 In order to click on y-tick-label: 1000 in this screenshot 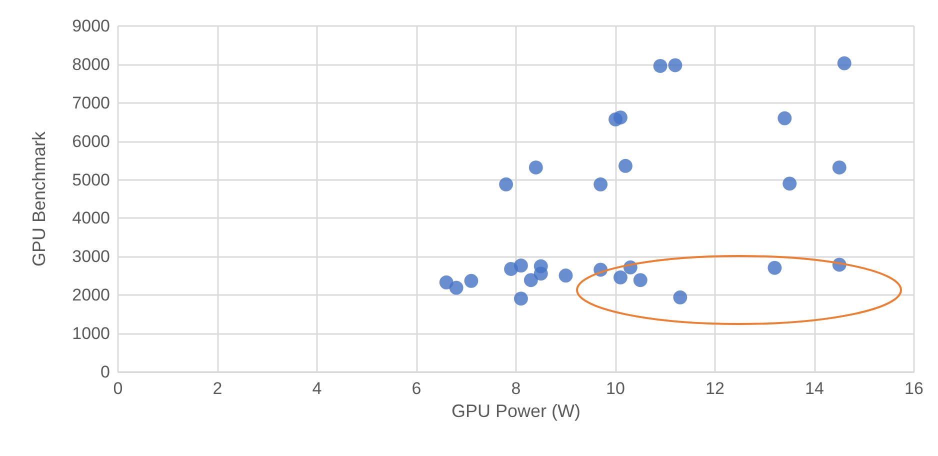, I will do `click(91, 334)`.